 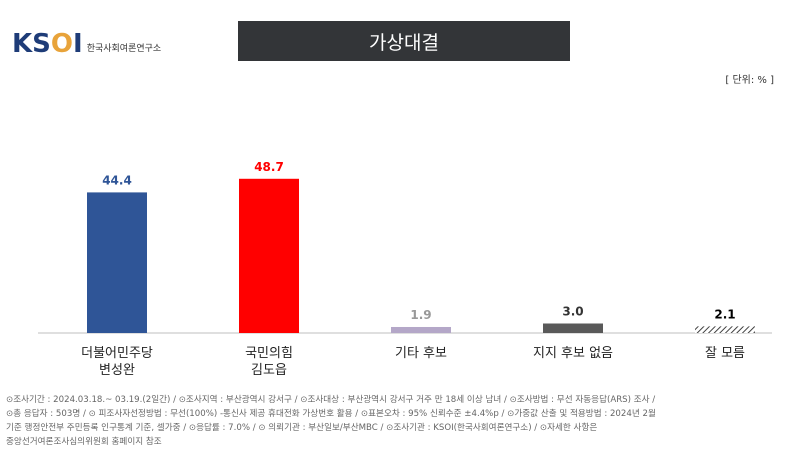 What do you see at coordinates (725, 353) in the screenshot?
I see `category-label: 잘 모름` at bounding box center [725, 353].